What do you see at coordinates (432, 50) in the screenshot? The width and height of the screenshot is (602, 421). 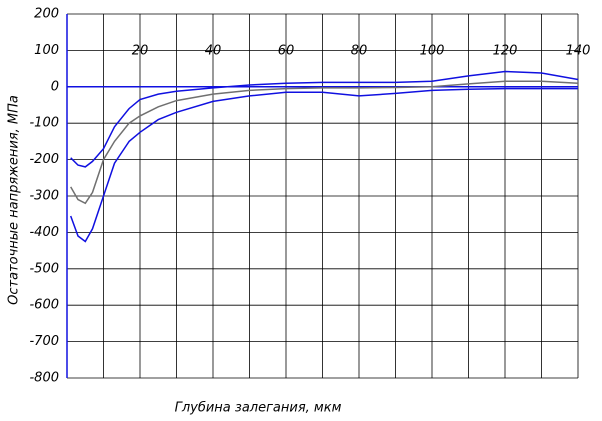 I see `x-tick-label: 100` at bounding box center [432, 50].